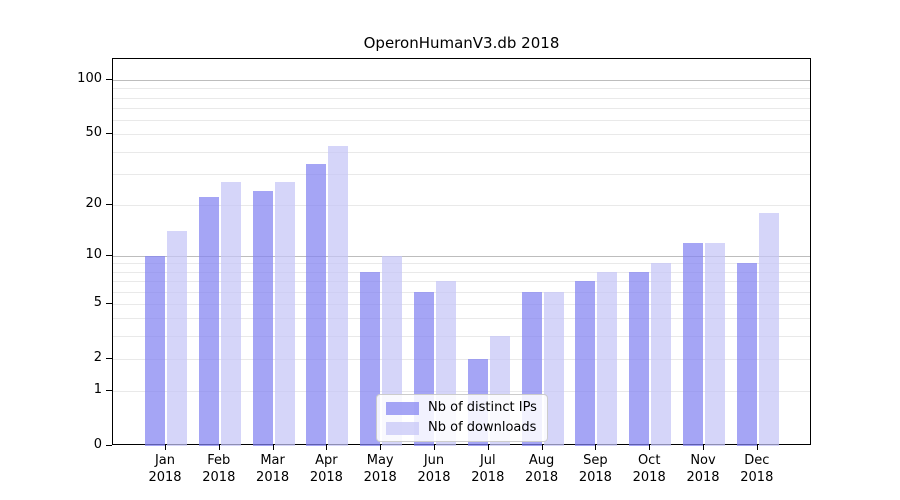 The width and height of the screenshot is (900, 500). Describe the element at coordinates (338, 295) in the screenshot. I see `bar-apr-downloads` at that location.